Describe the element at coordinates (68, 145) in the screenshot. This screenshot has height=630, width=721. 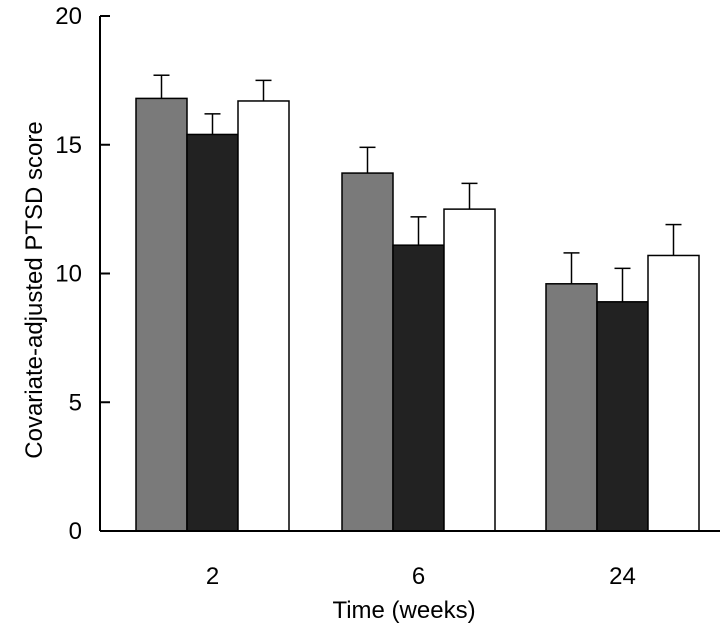
I see `y-tick-label: 15` at that location.